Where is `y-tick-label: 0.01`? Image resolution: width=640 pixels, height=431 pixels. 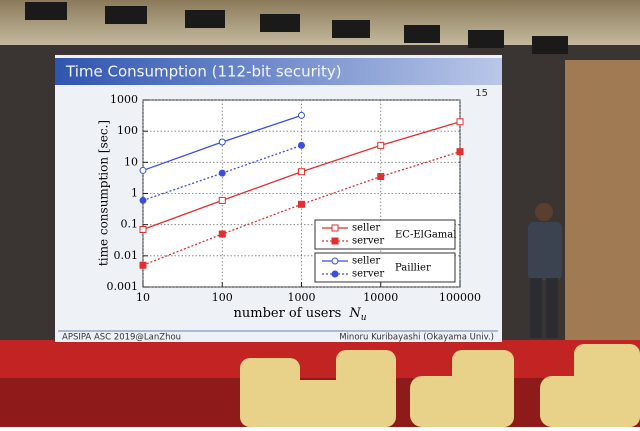 y-tick-label: 0.01 is located at coordinates (126, 255).